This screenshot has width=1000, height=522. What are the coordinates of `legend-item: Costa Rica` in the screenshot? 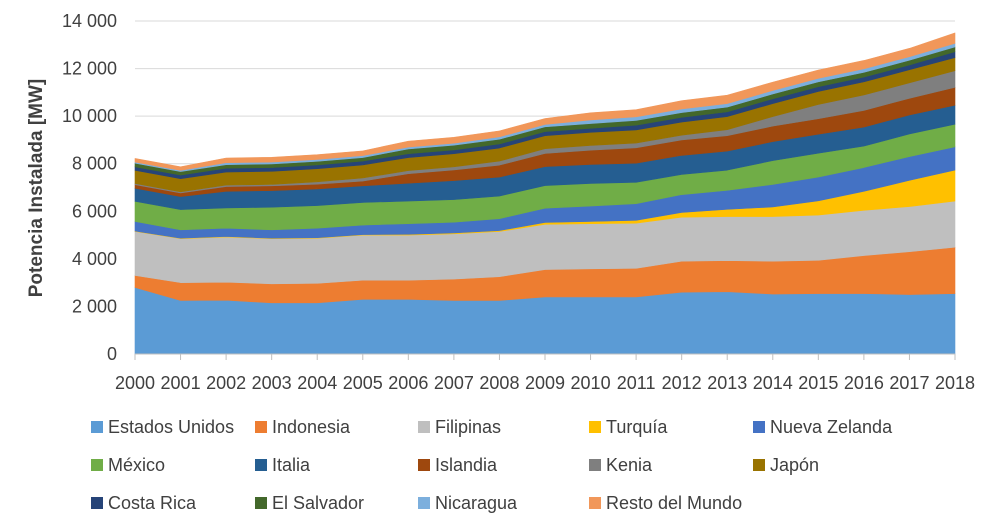 It's located at (144, 503).